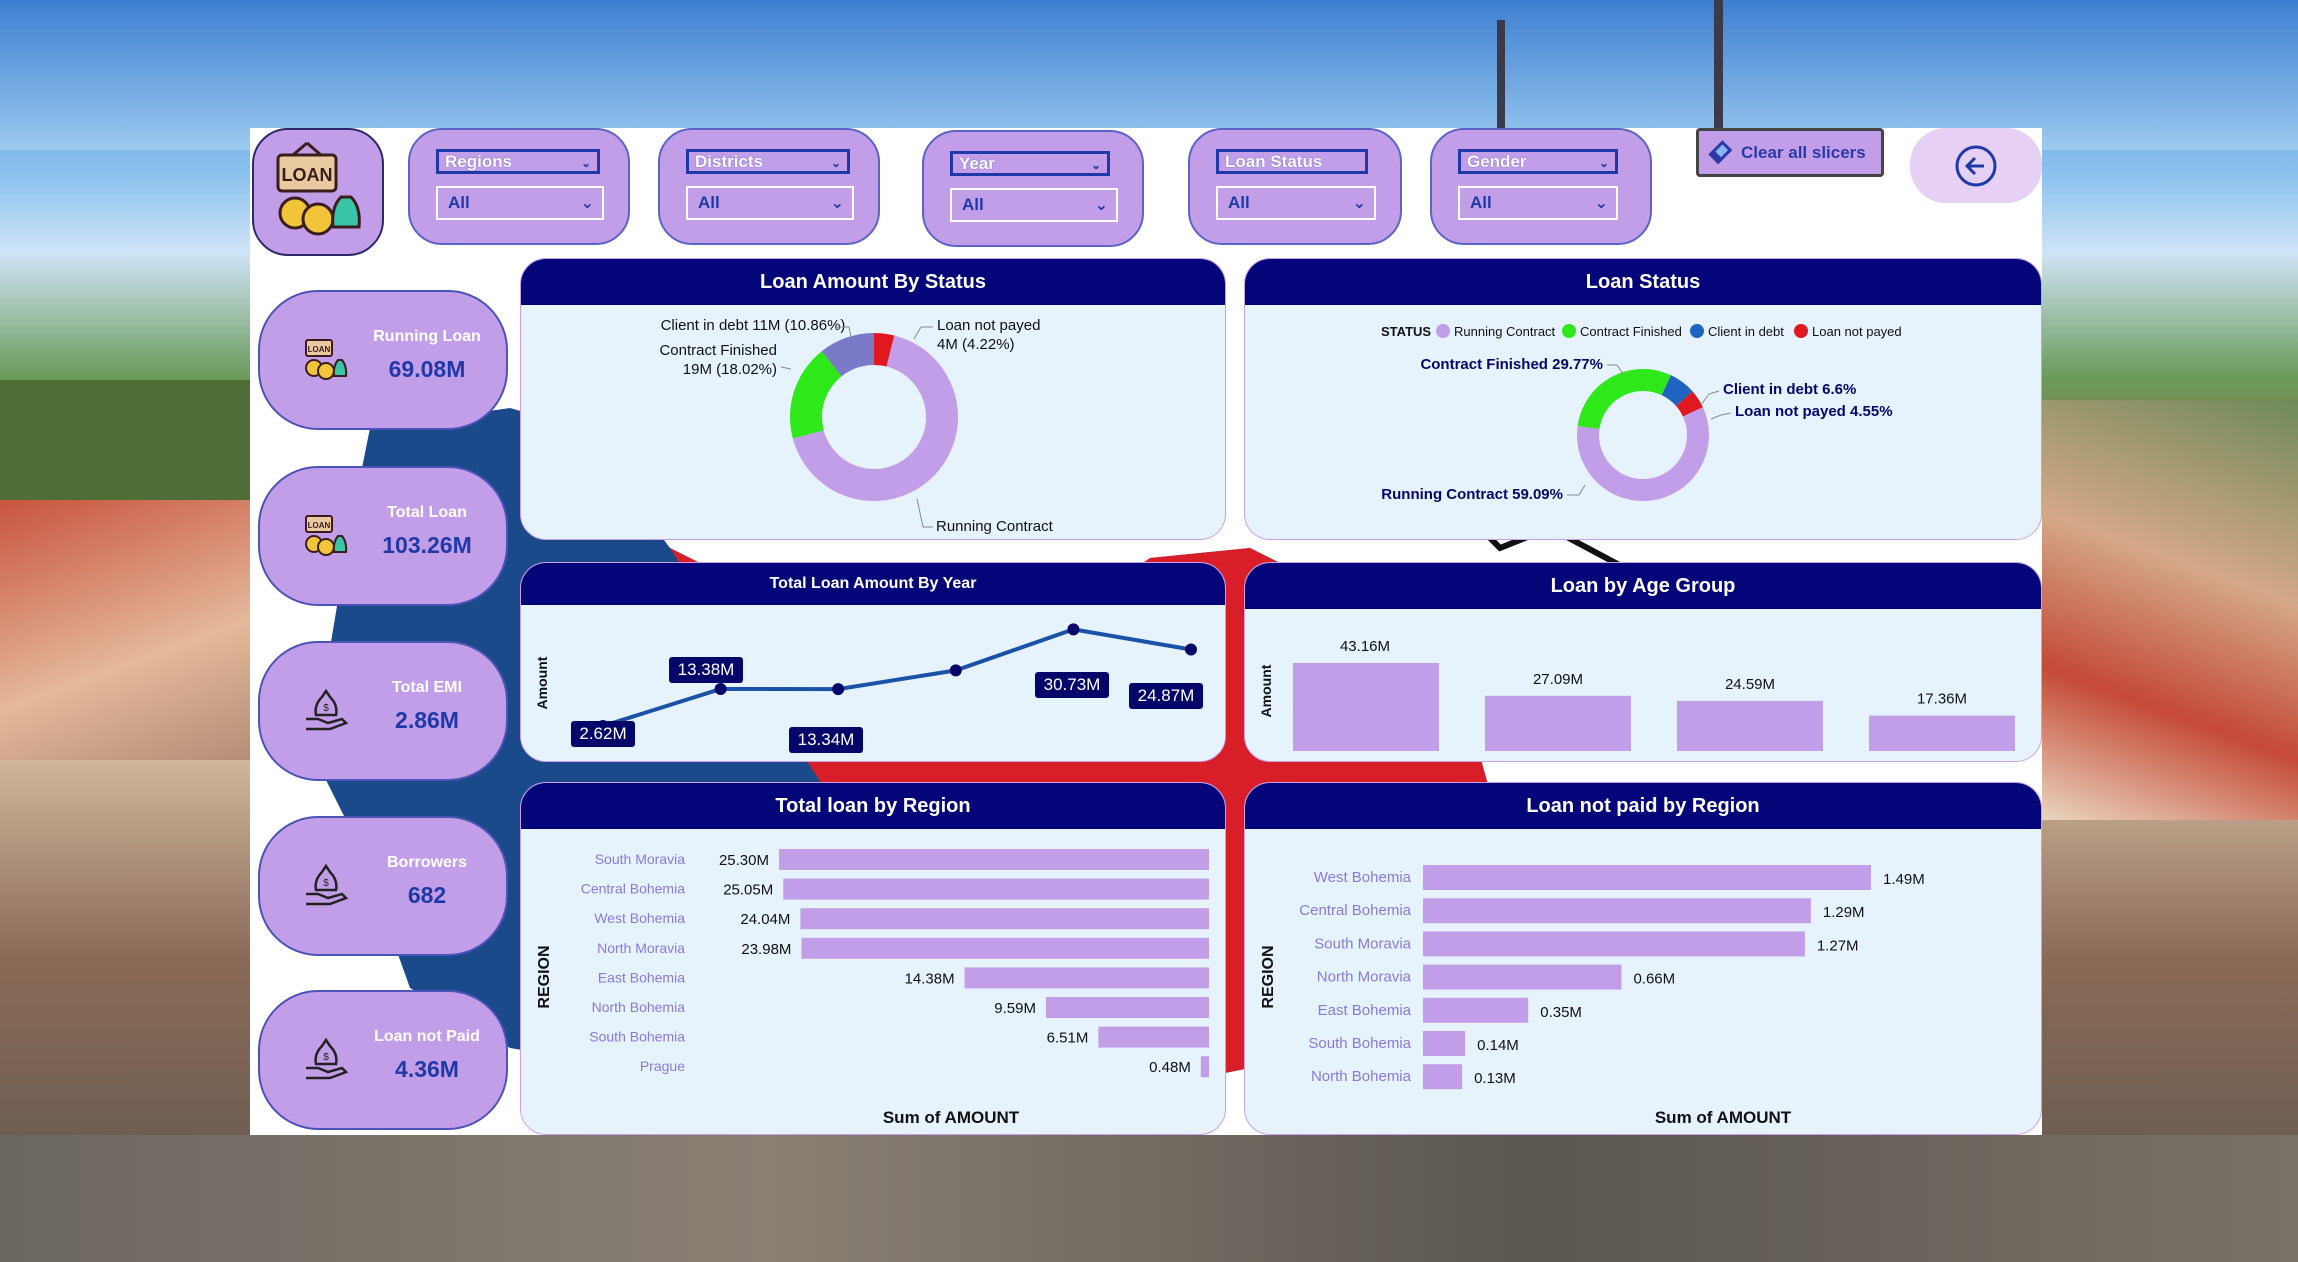 The width and height of the screenshot is (2298, 1262). Describe the element at coordinates (1030, 163) in the screenshot. I see `slicer-title: Year ⌄` at that location.